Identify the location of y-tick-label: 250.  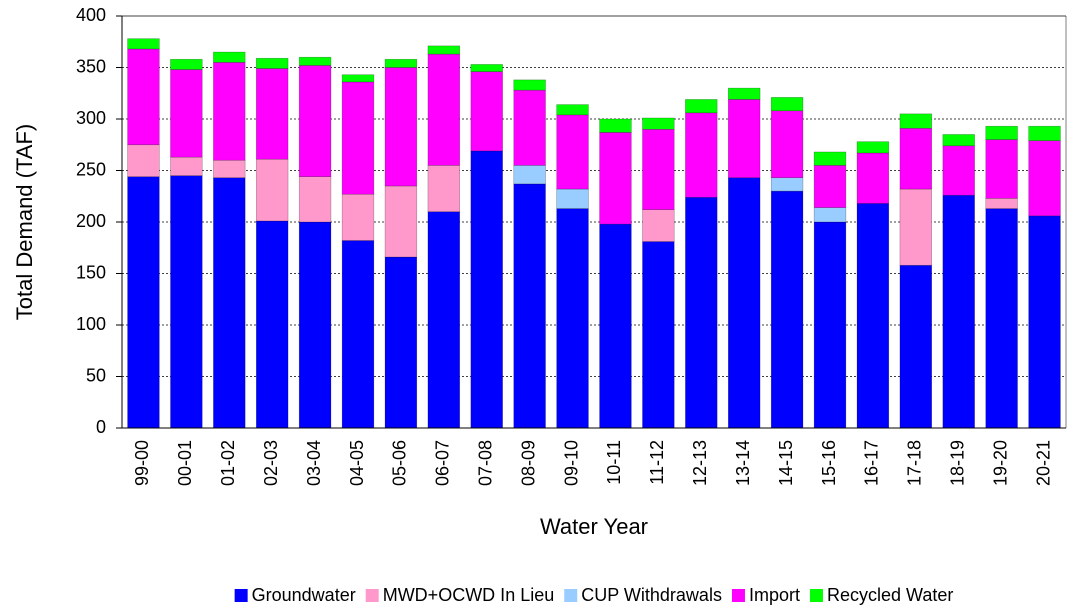
(91, 169).